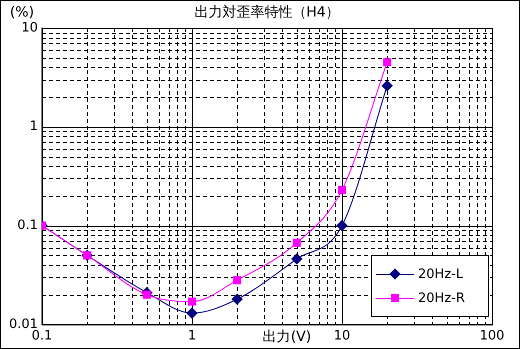 This screenshot has width=520, height=349. Describe the element at coordinates (342, 336) in the screenshot. I see `x-tick-label: 10` at that location.